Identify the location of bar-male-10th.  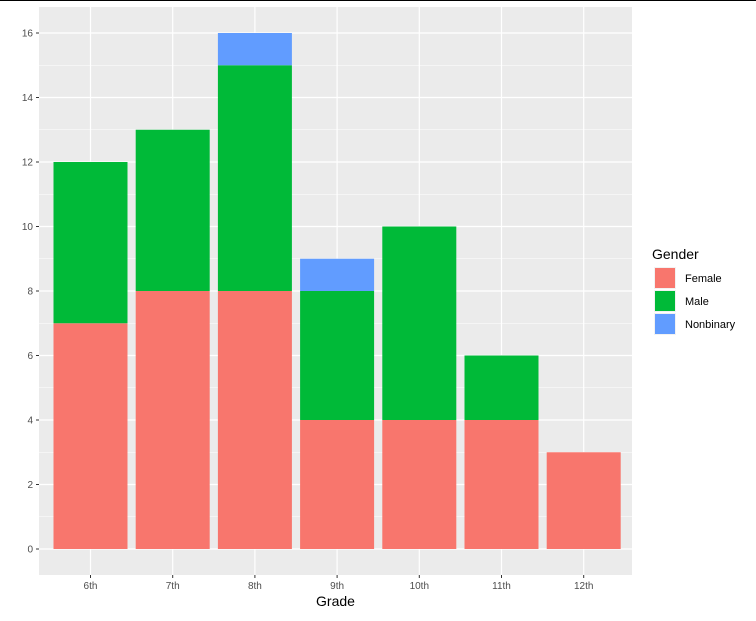
(419, 323).